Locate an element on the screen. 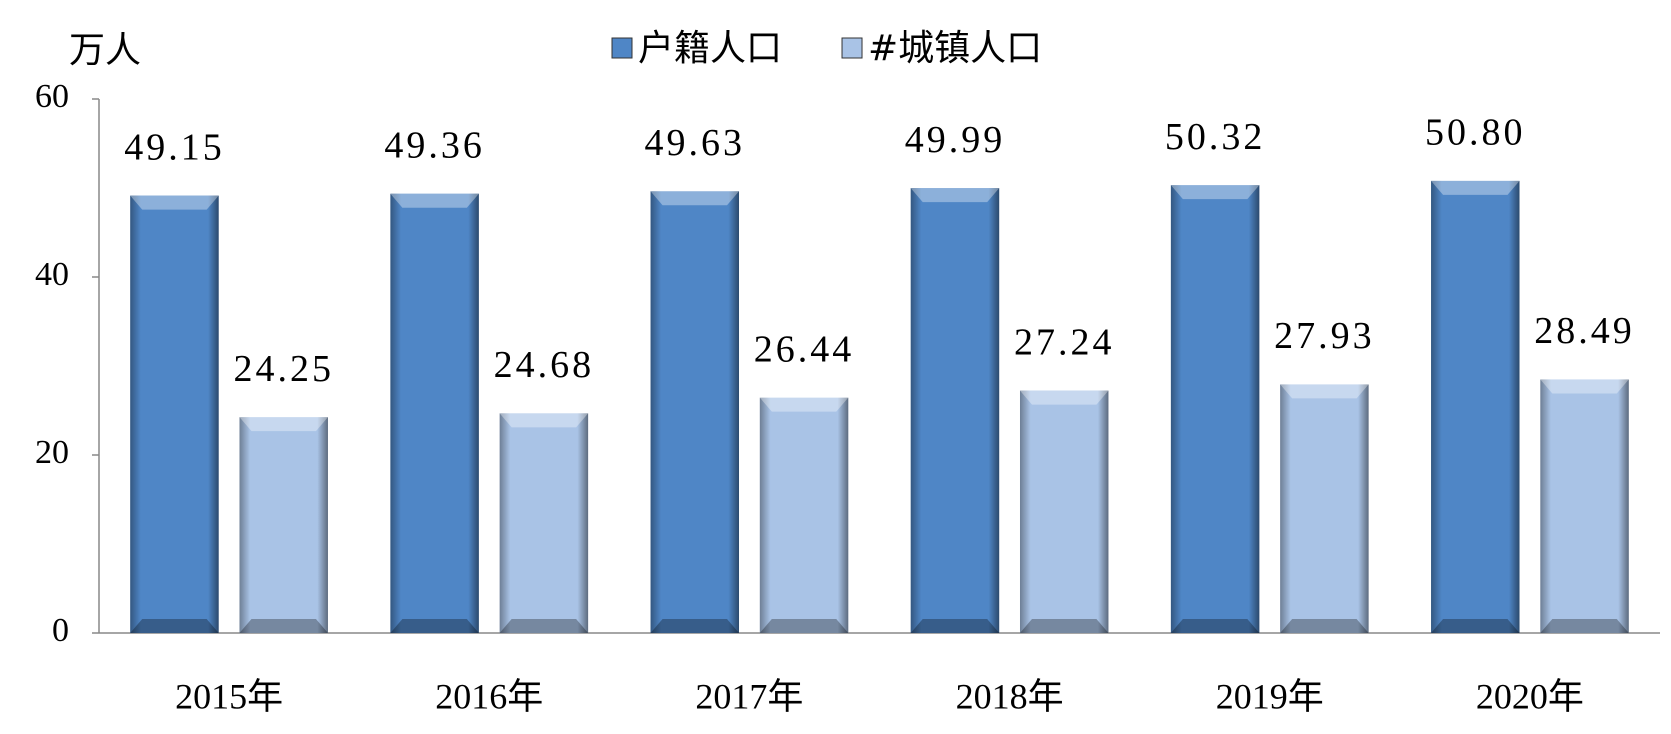 The image size is (1671, 734). y-tick-label: 20 is located at coordinates (52, 452).